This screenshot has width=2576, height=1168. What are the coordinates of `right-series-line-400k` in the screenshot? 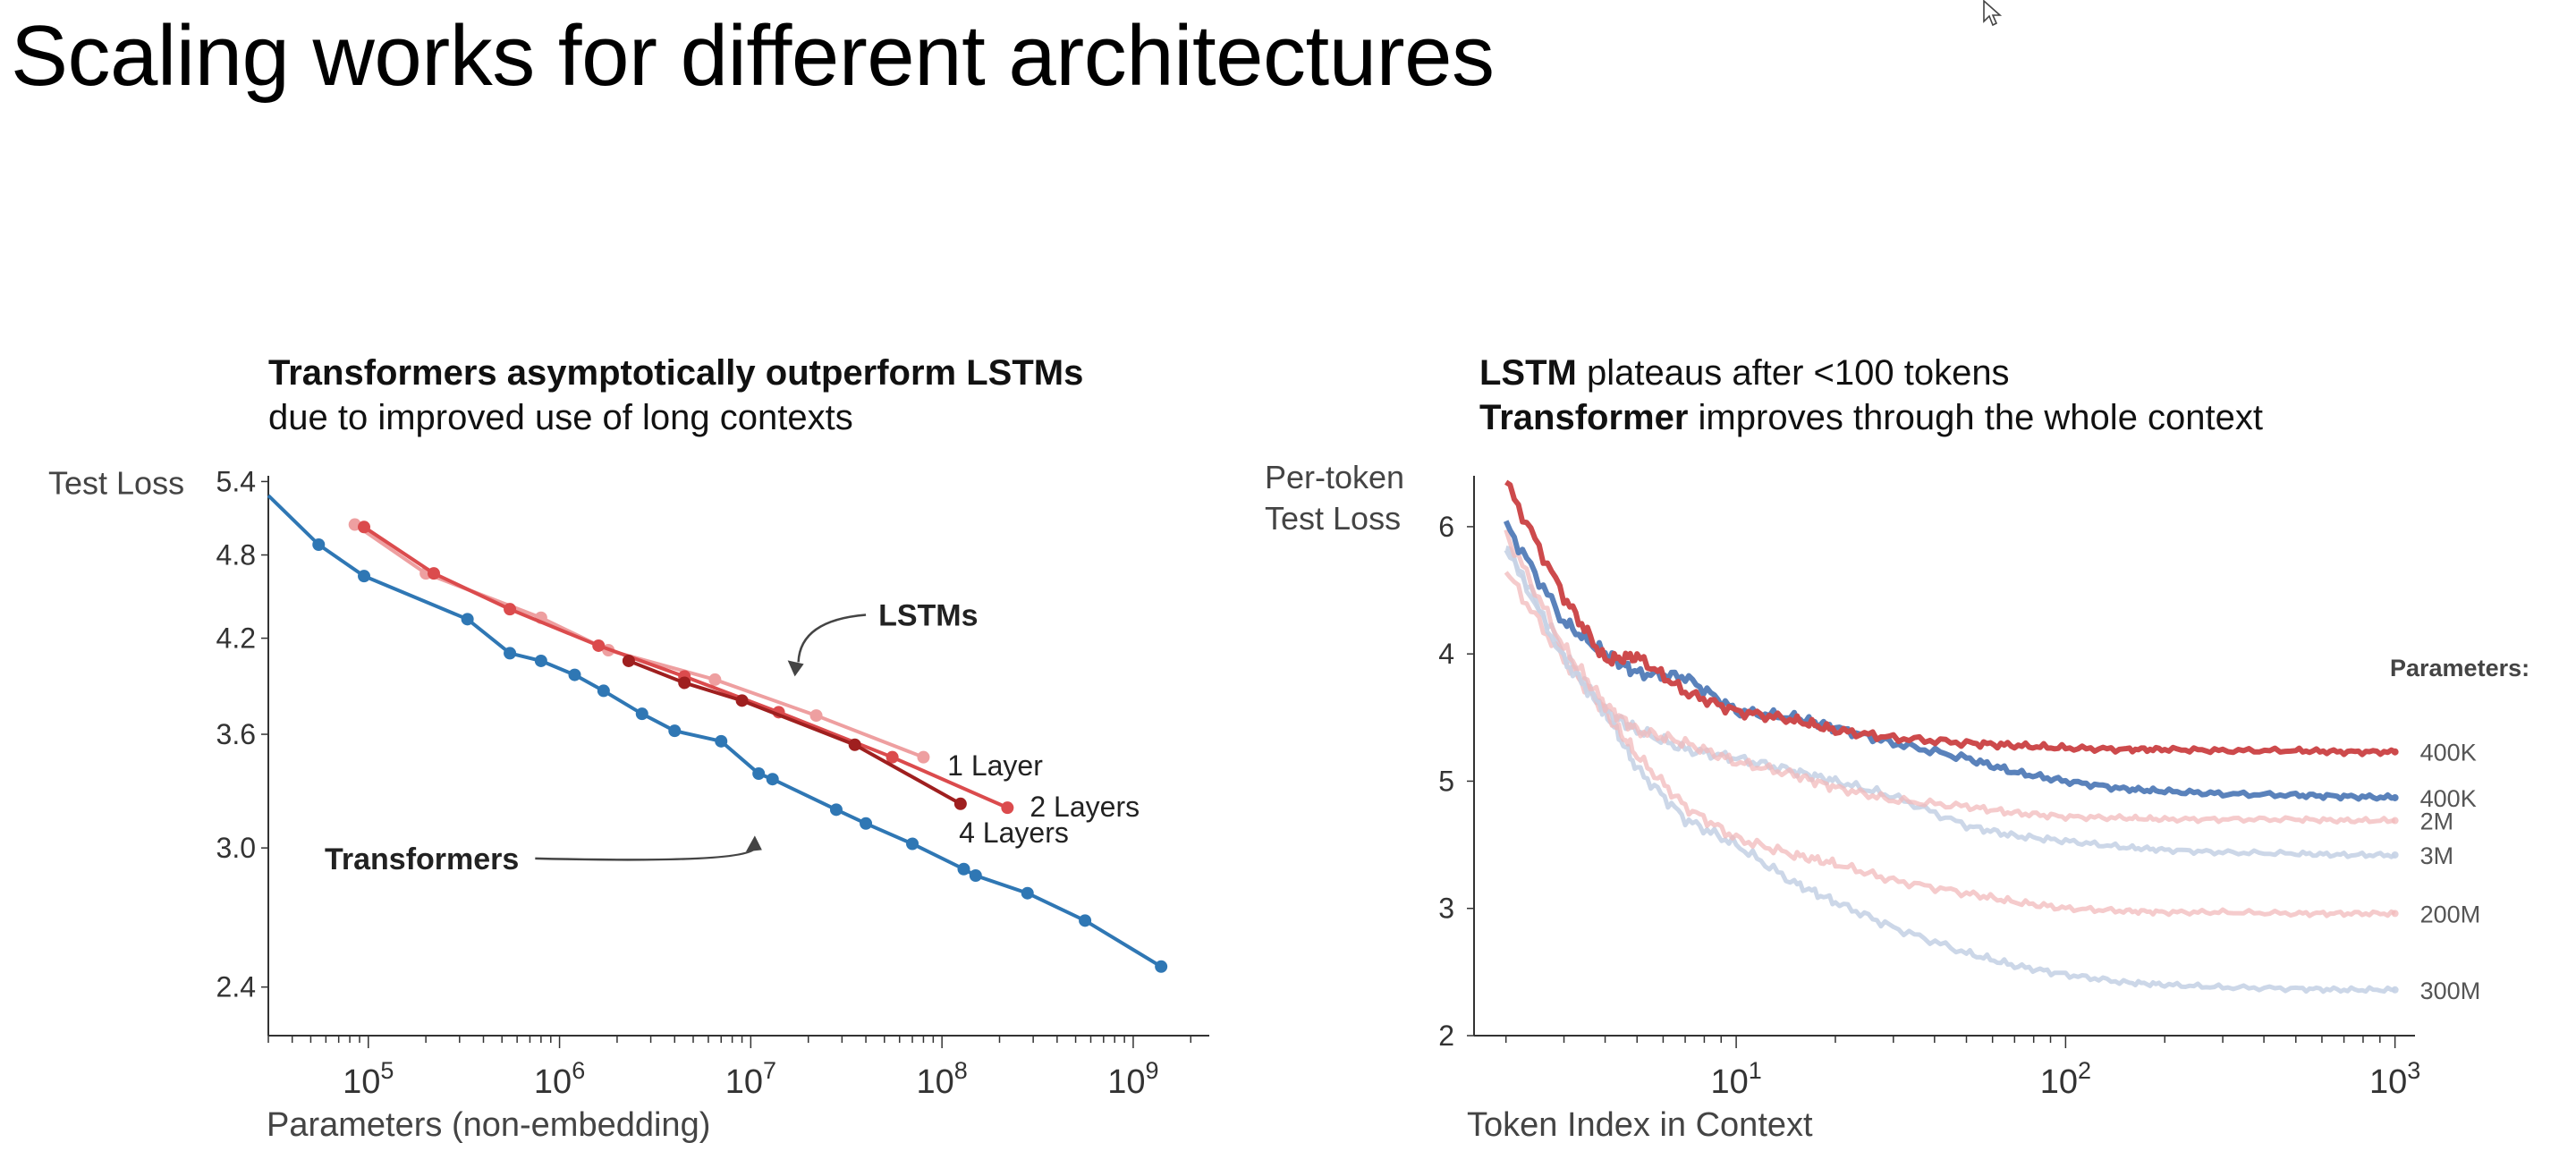 It's located at (1950, 618).